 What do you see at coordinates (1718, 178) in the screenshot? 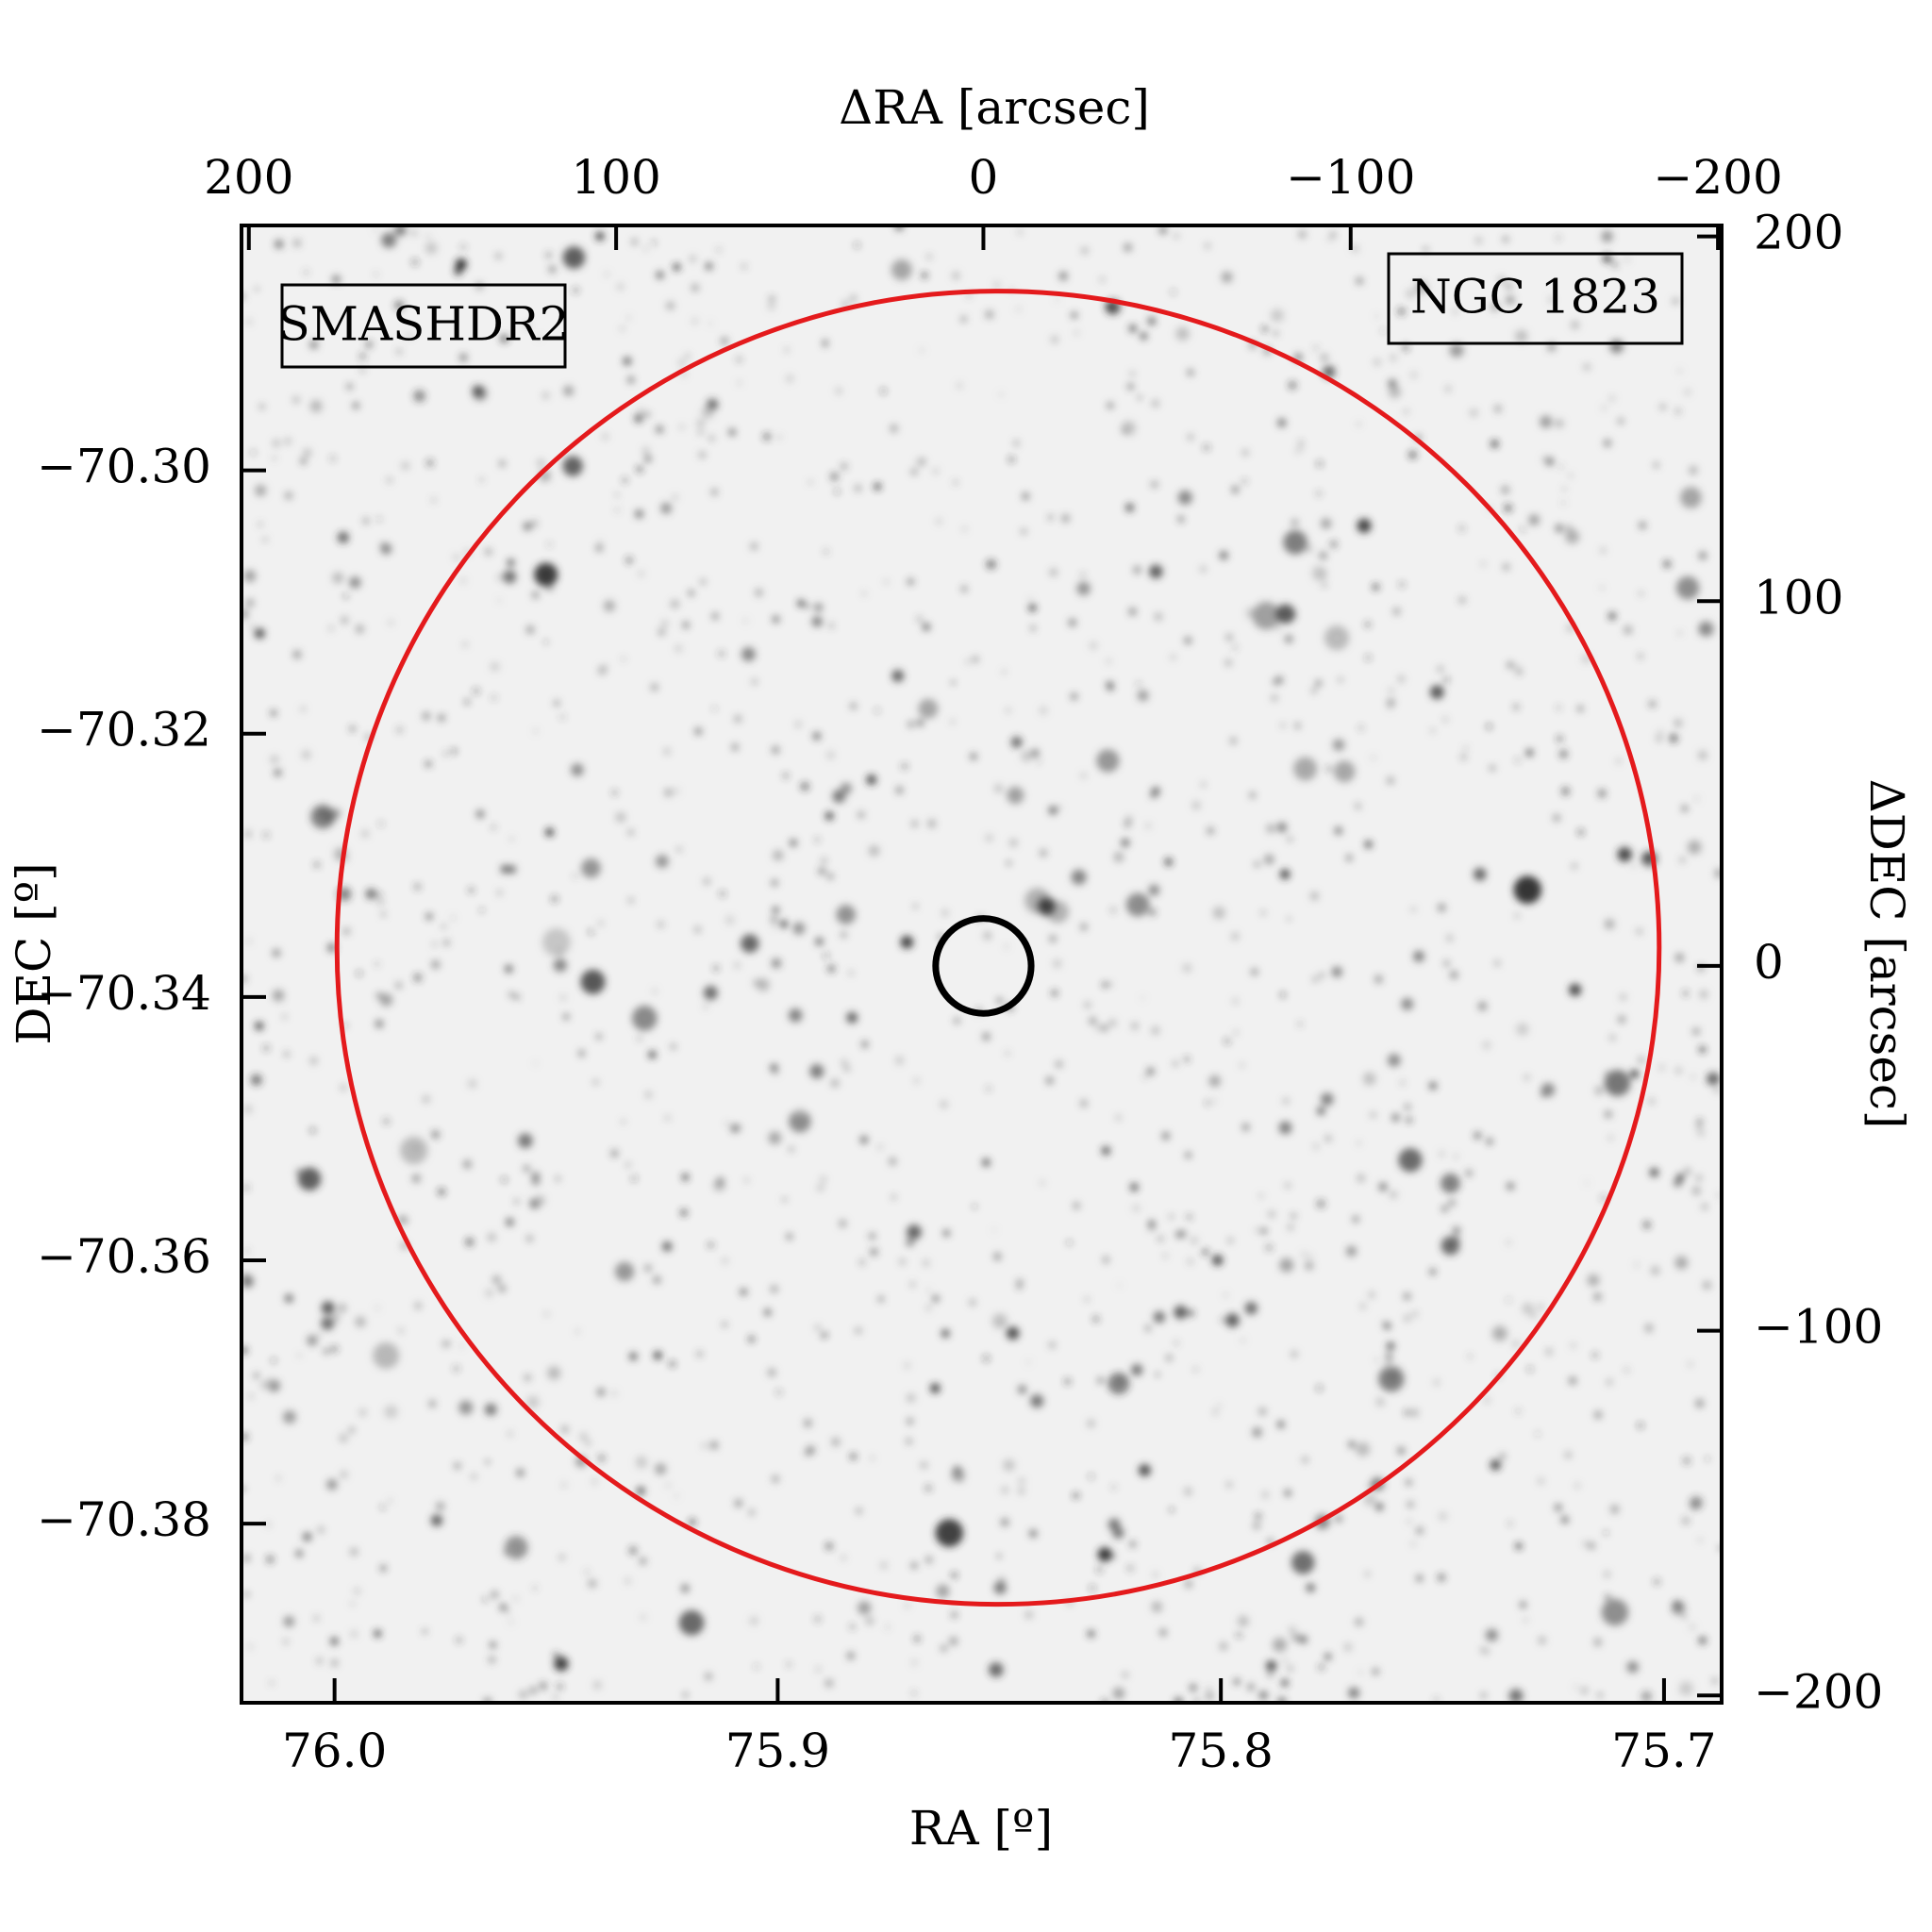
I see `x2-tick-label: −200` at bounding box center [1718, 178].